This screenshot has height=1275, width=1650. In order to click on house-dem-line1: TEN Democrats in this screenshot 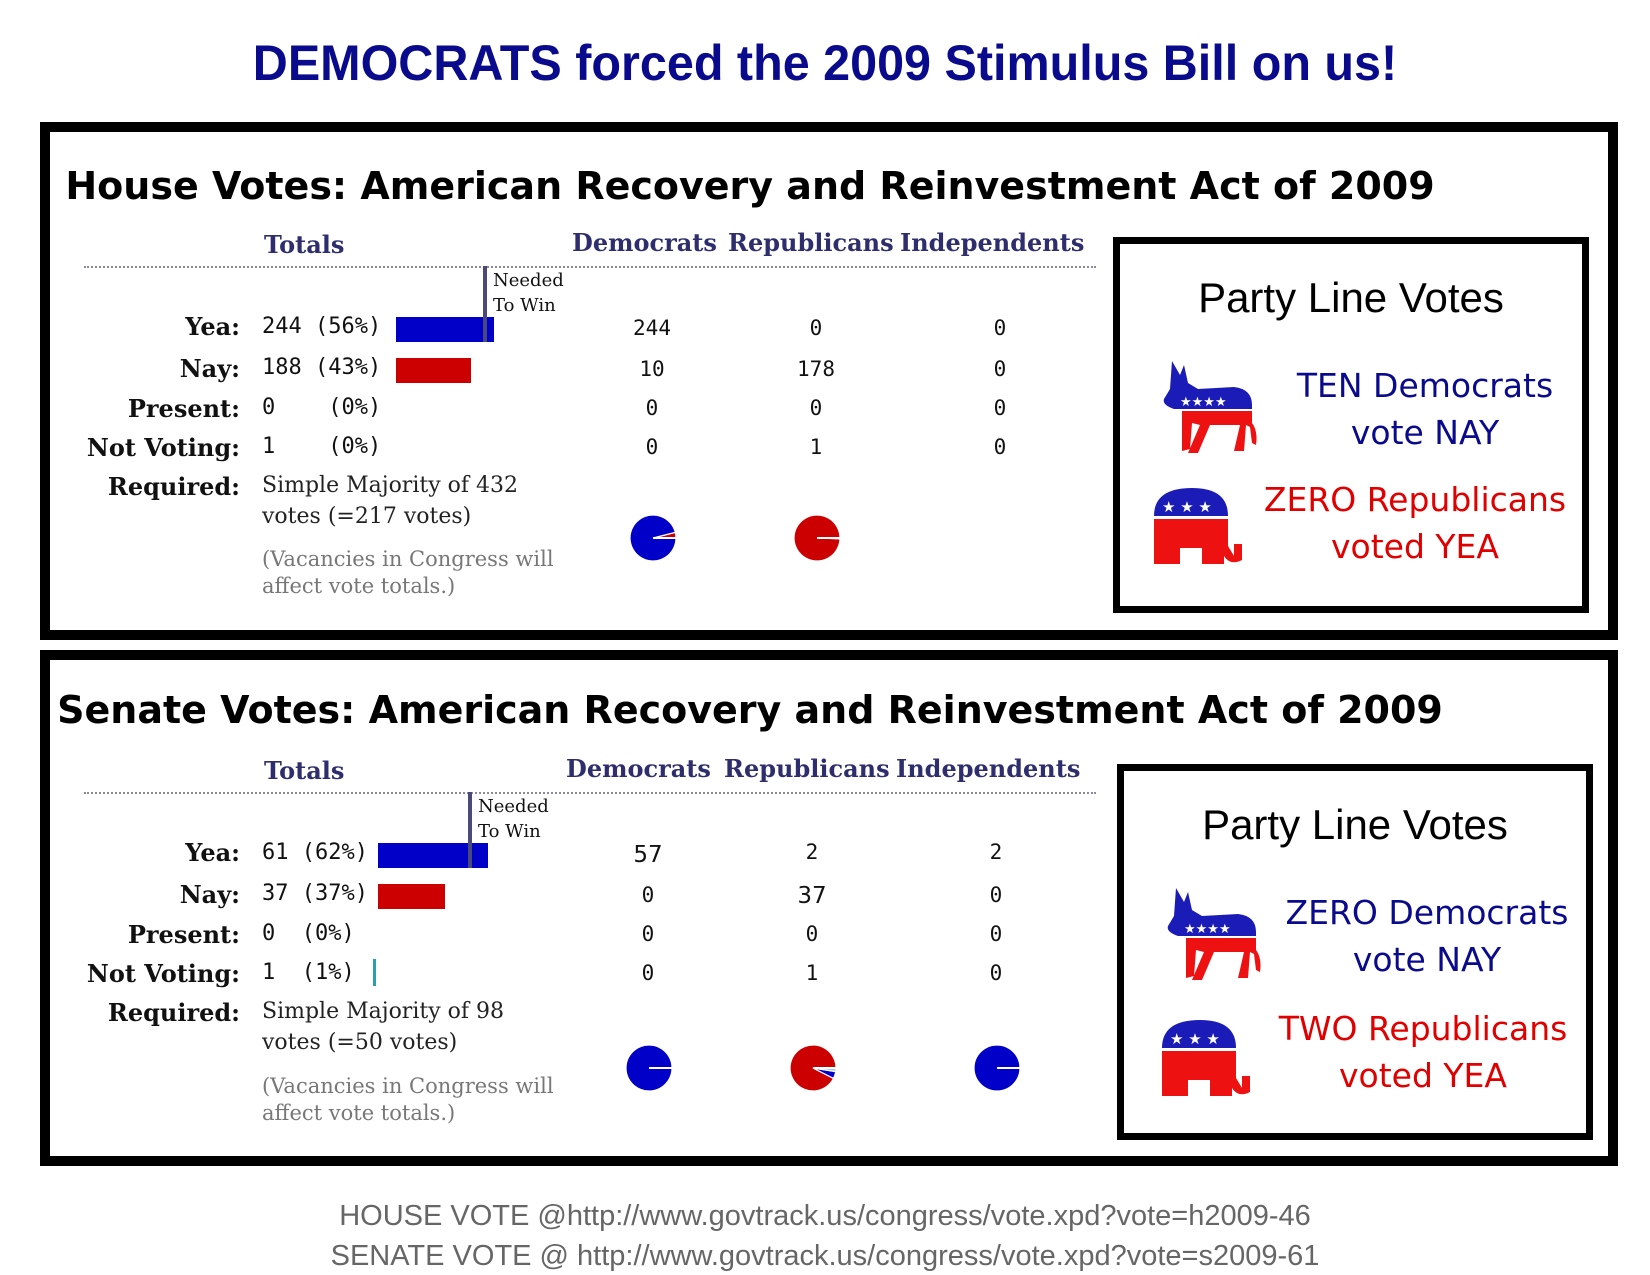, I will do `click(1425, 385)`.